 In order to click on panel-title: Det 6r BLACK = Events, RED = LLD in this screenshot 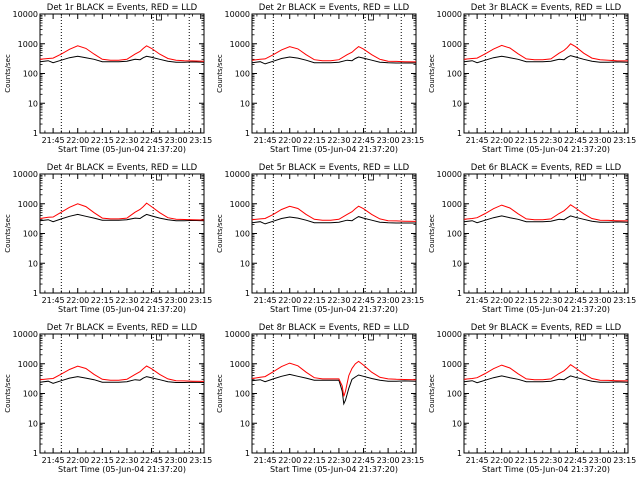, I will do `click(546, 168)`.